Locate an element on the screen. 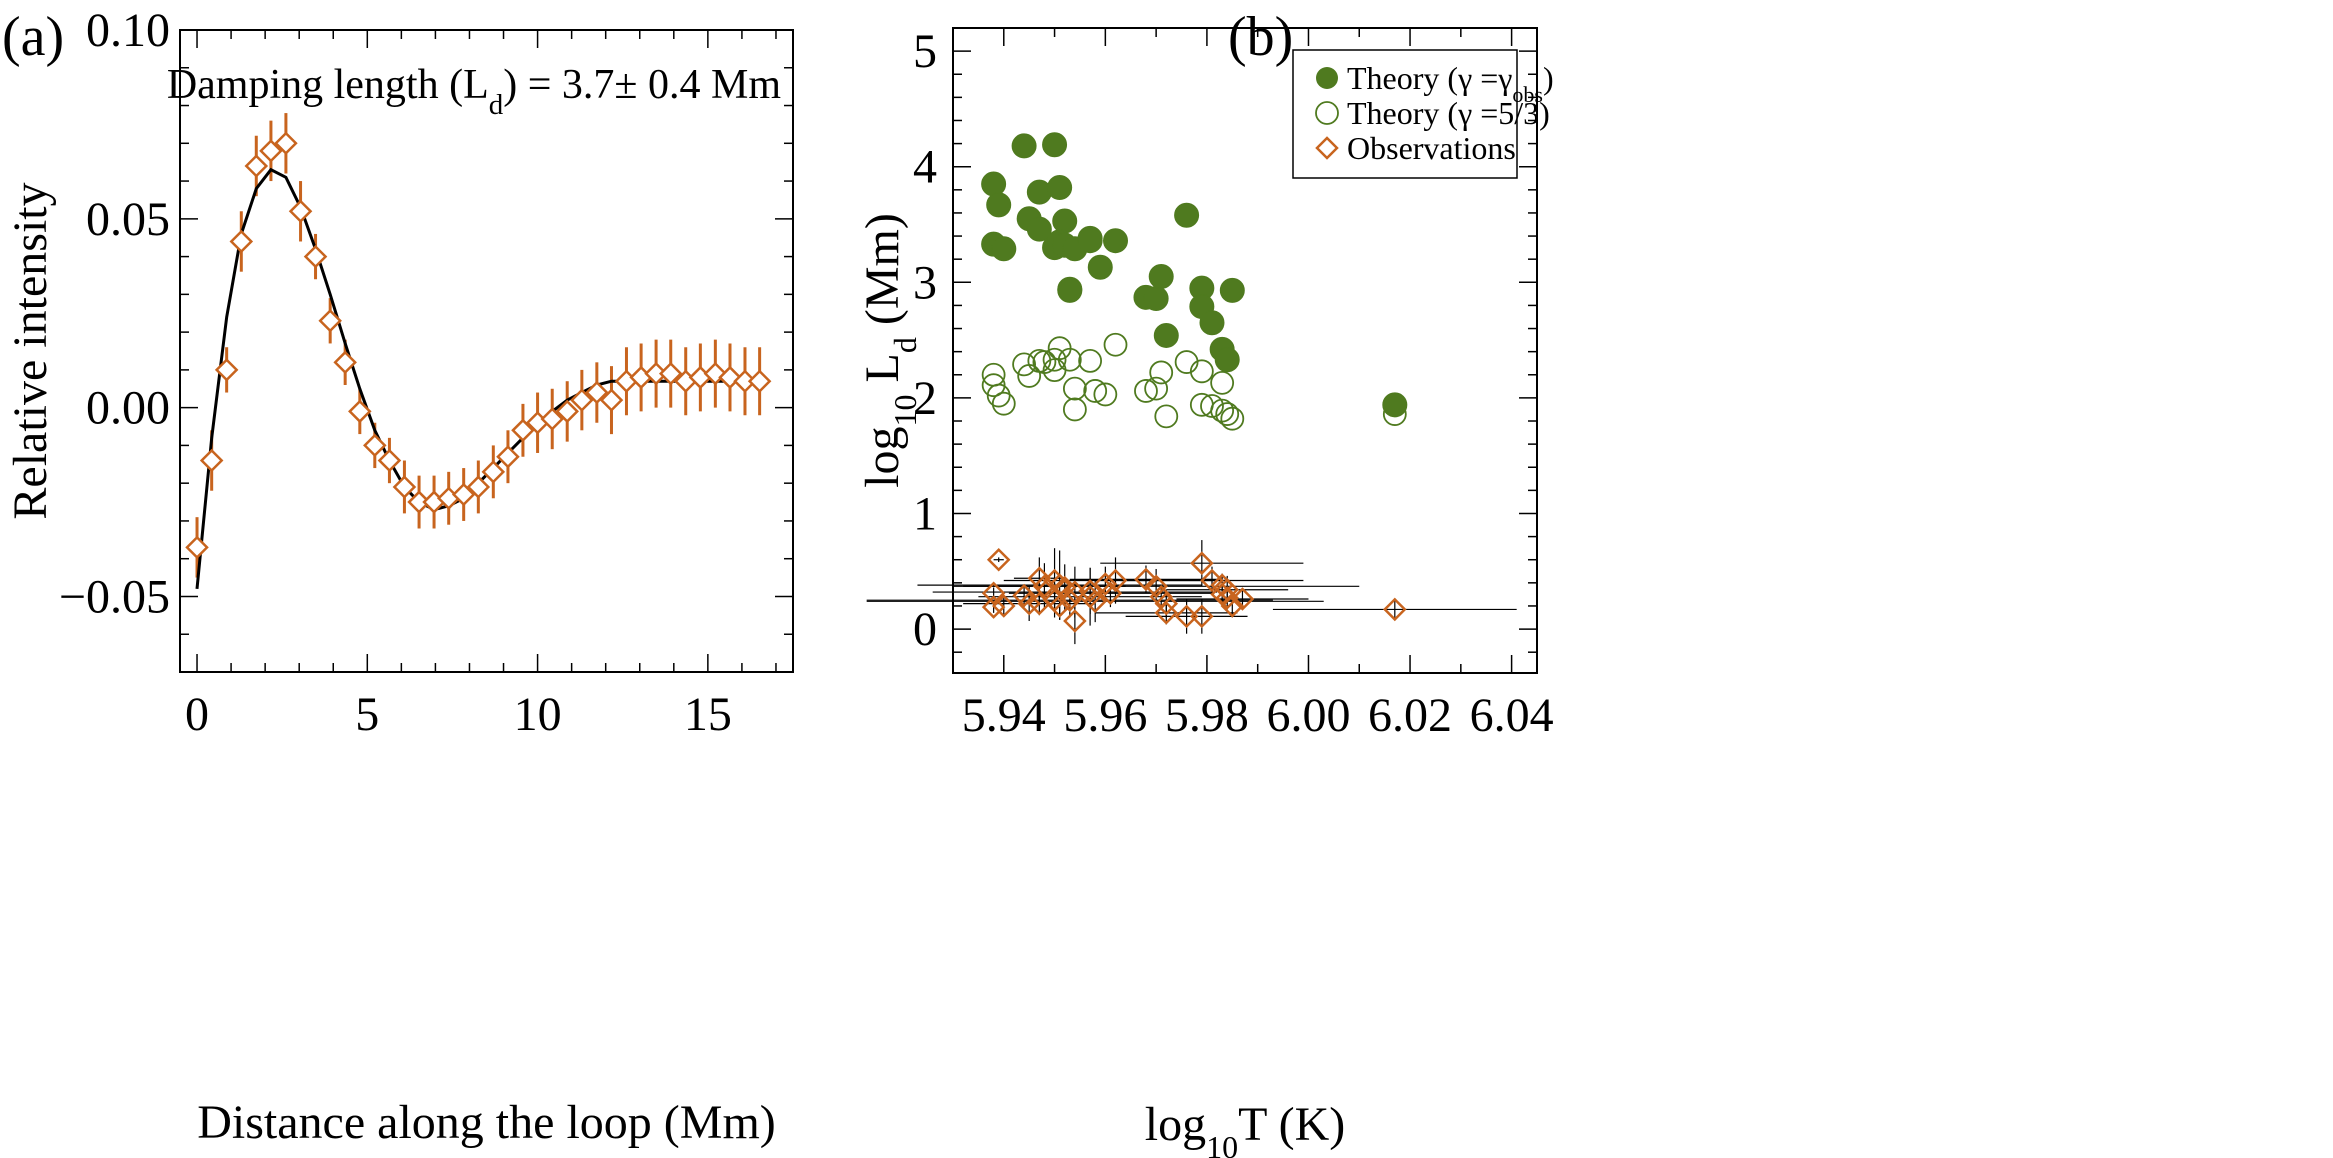 The width and height of the screenshot is (2333, 1158). y-tick-label: 4 is located at coordinates (925, 167).